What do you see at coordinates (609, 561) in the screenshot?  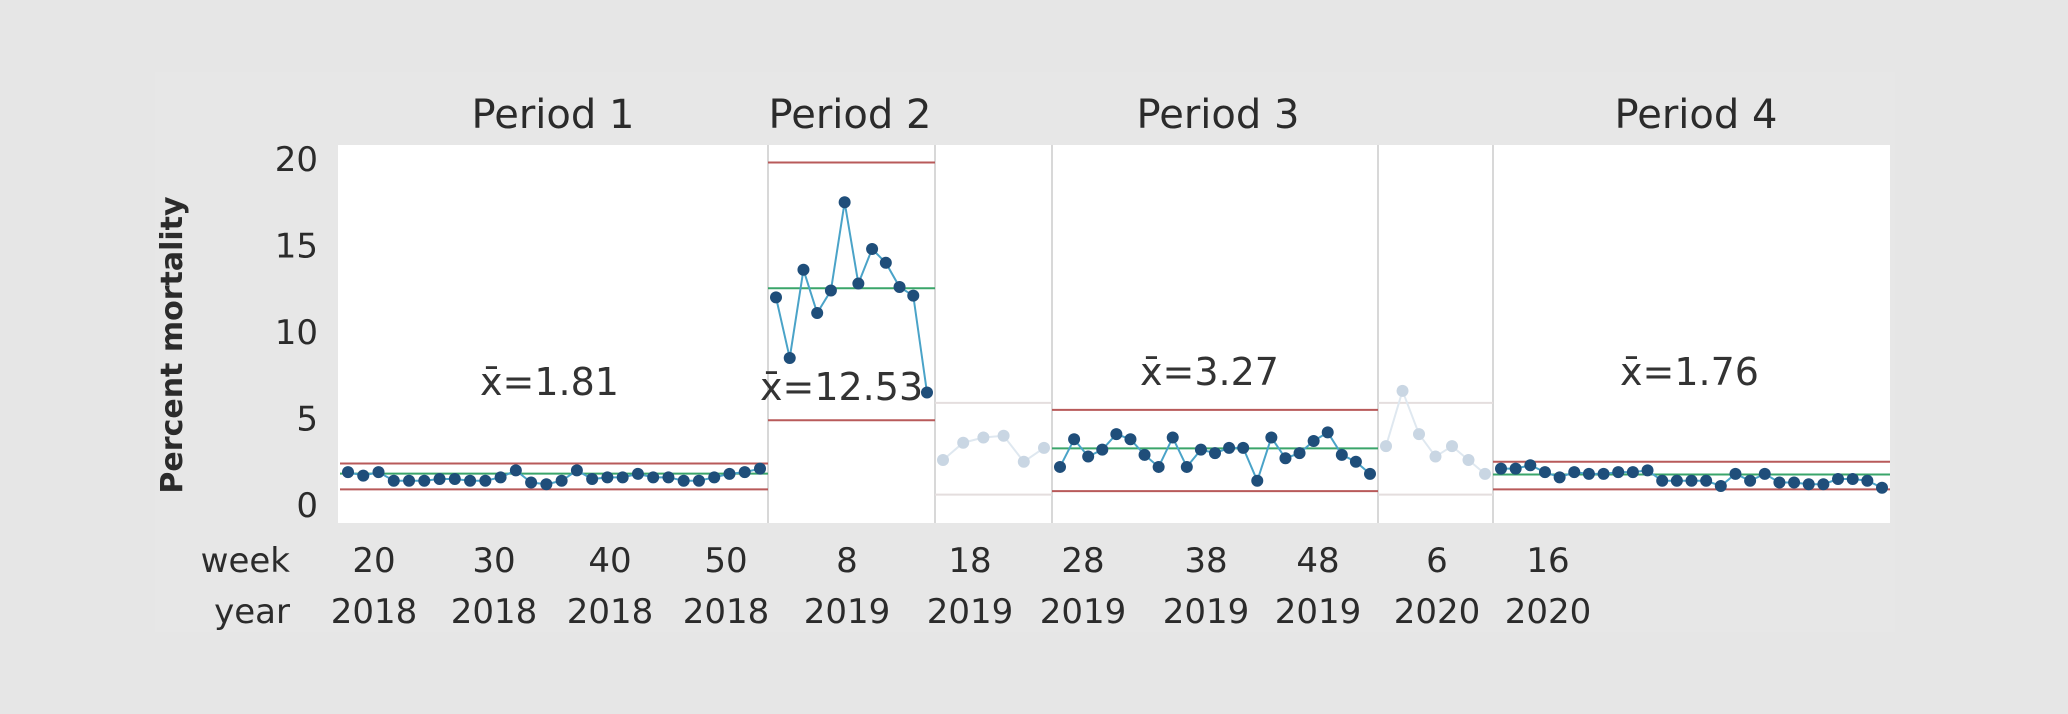 I see `week-tick: 40` at bounding box center [609, 561].